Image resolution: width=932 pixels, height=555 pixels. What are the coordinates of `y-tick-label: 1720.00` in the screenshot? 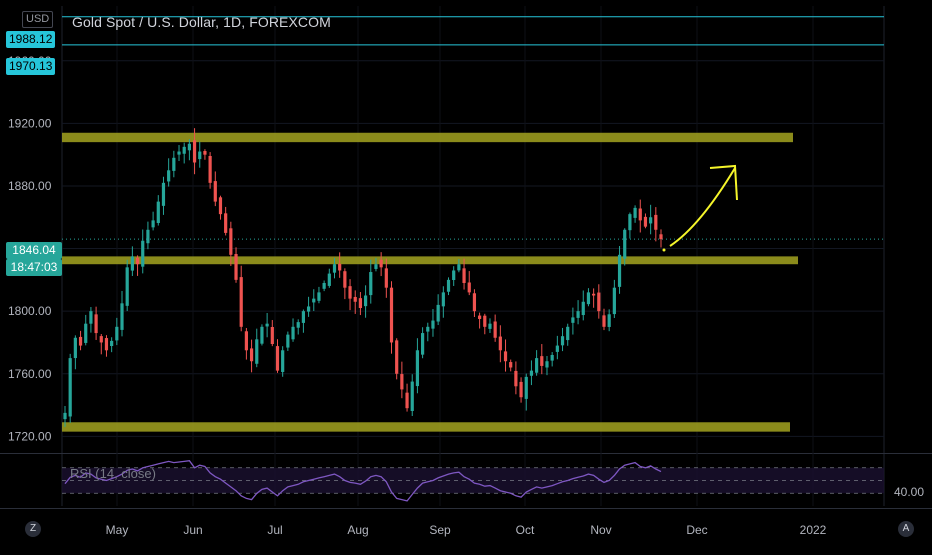 It's located at (30, 436).